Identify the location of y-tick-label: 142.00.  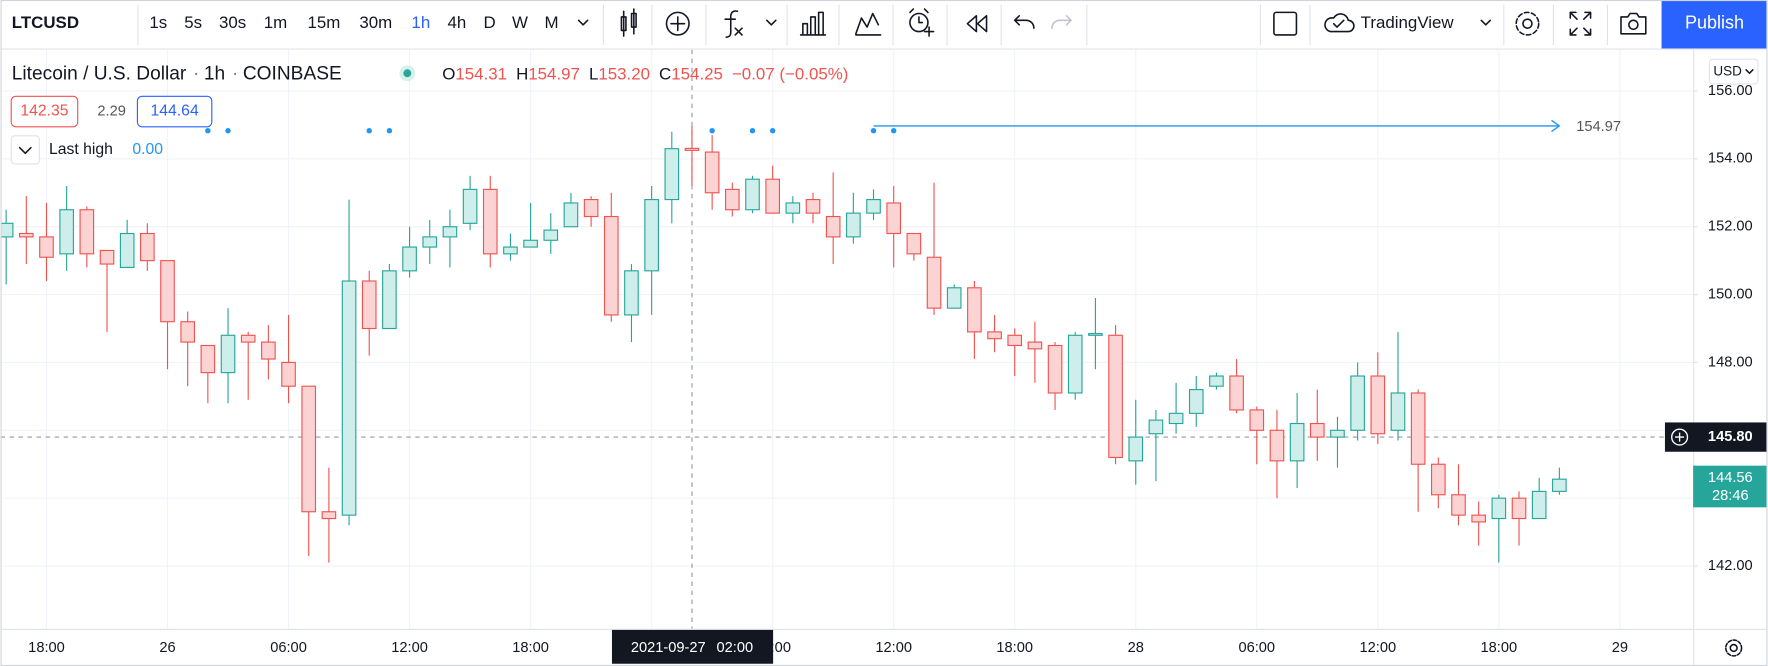
(1730, 566).